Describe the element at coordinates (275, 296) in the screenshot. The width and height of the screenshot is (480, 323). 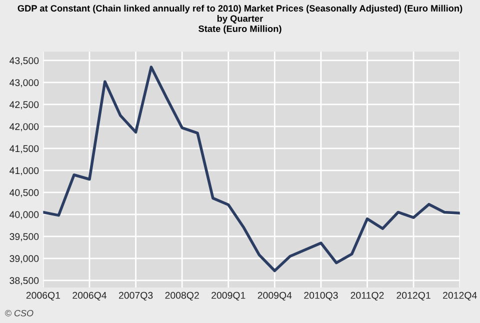
I see `x-tick-label: 2009Q4` at that location.